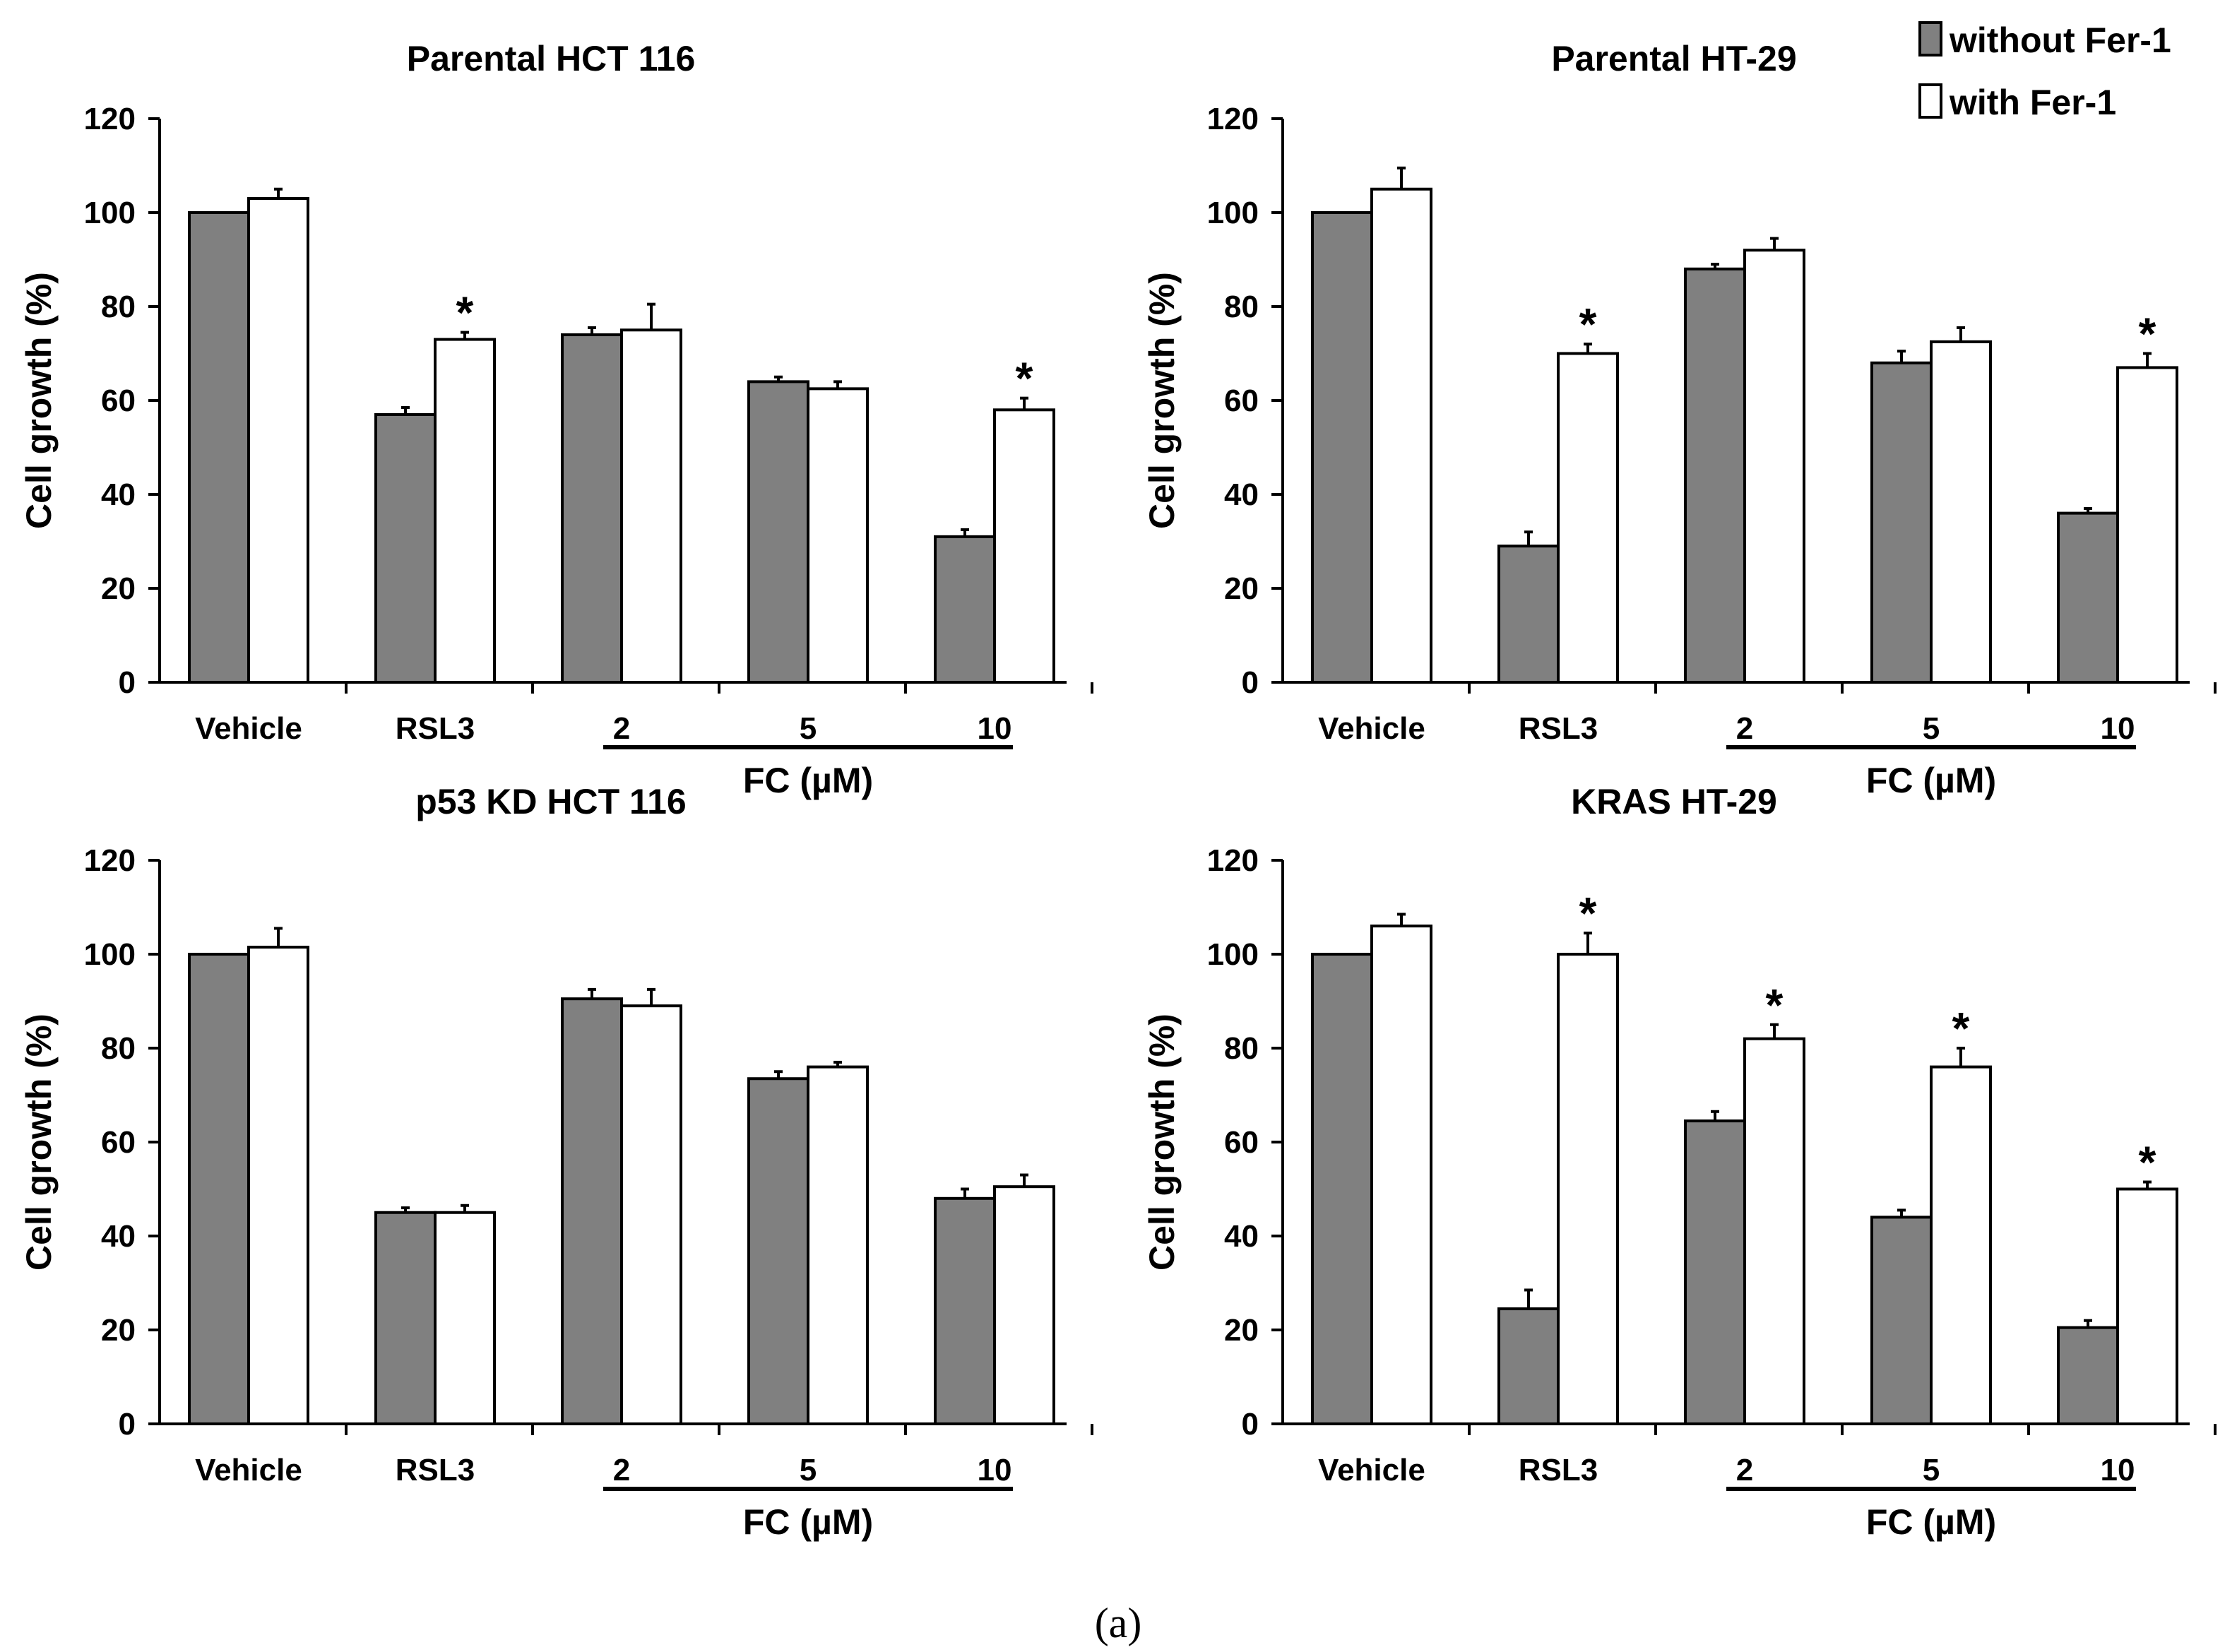  I want to click on legend-swatch-without-fer1, so click(1930, 39).